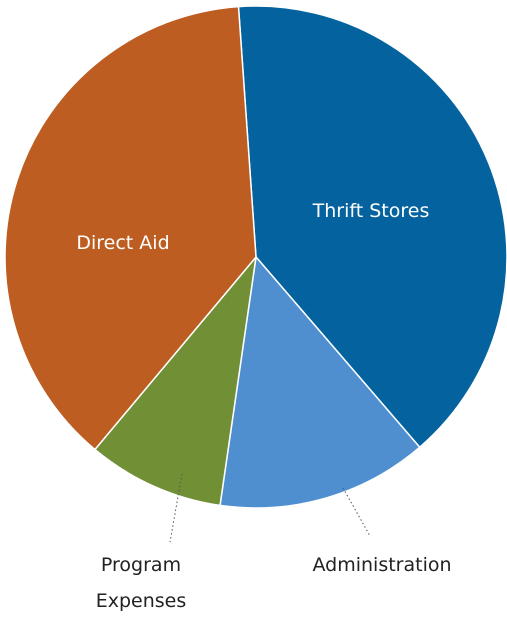  Describe the element at coordinates (175, 381) in the screenshot. I see `pie-slice-program-expenses` at that location.